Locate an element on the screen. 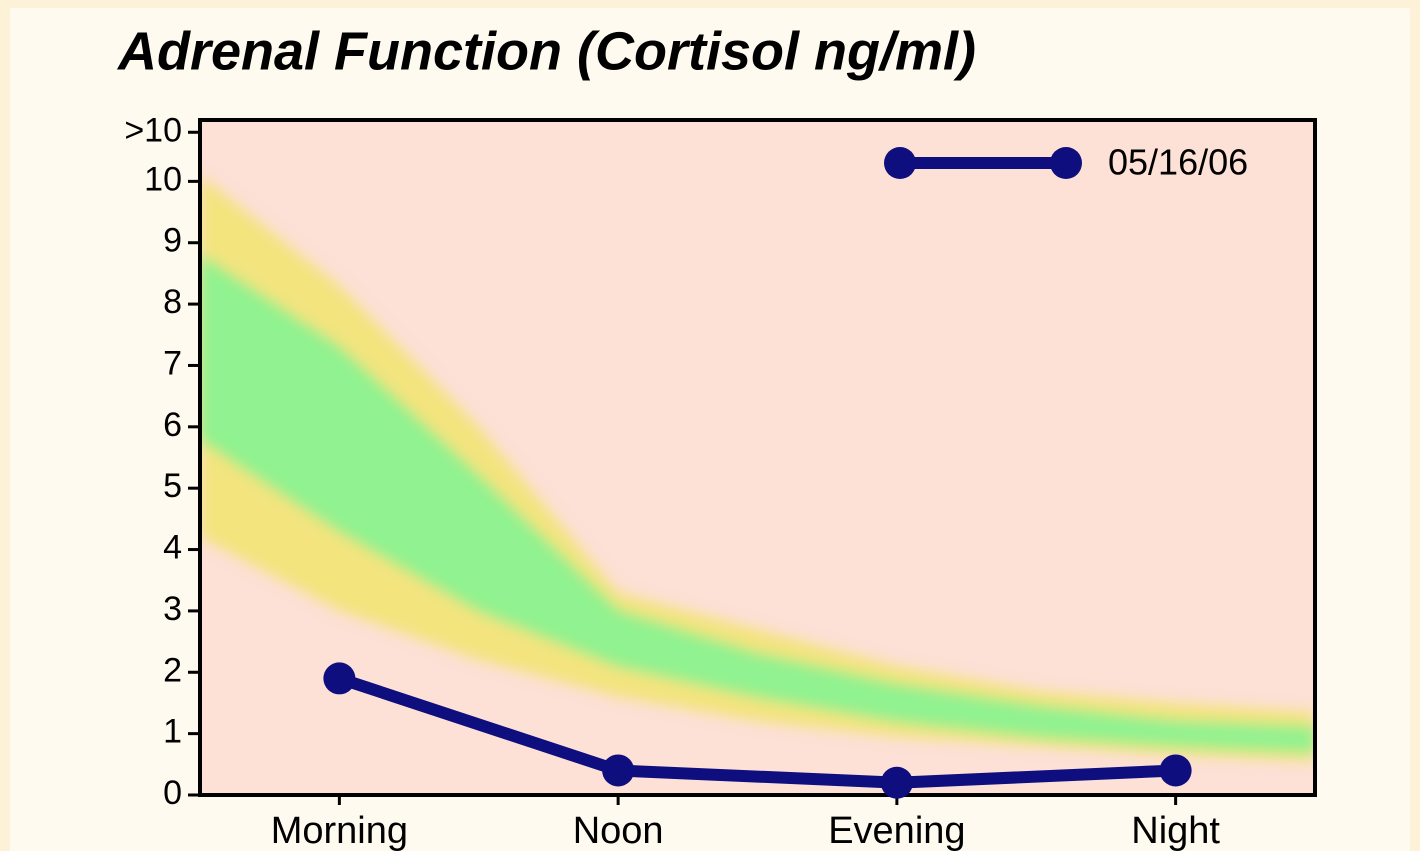  x-tick-label: Morning is located at coordinates (339, 830).